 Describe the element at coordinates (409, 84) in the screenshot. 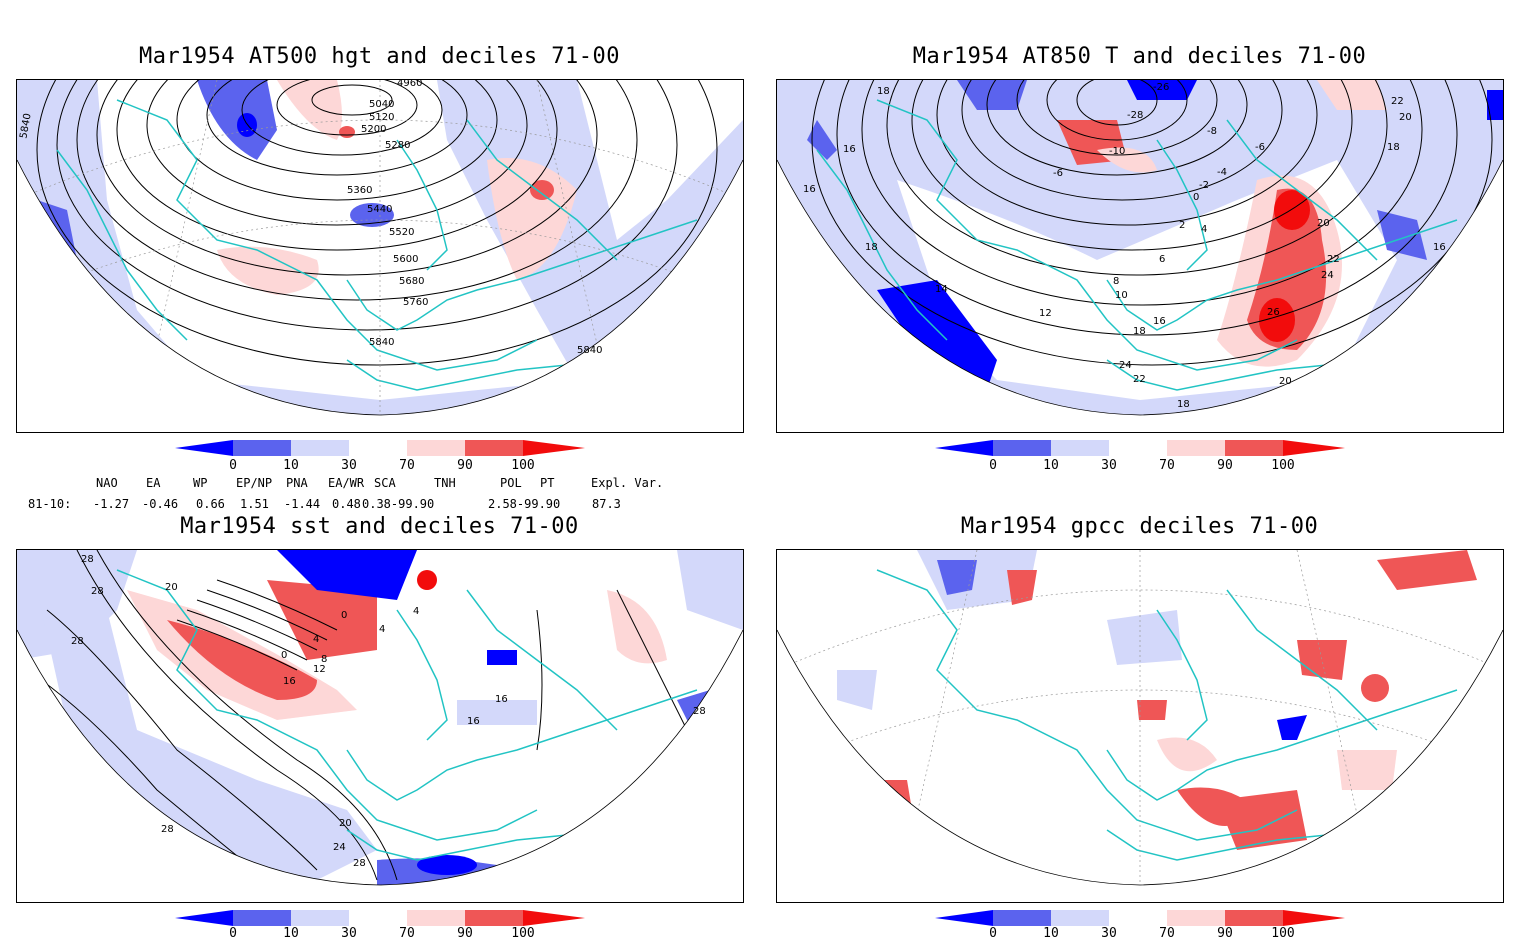

I see `contour-label: 4960` at that location.